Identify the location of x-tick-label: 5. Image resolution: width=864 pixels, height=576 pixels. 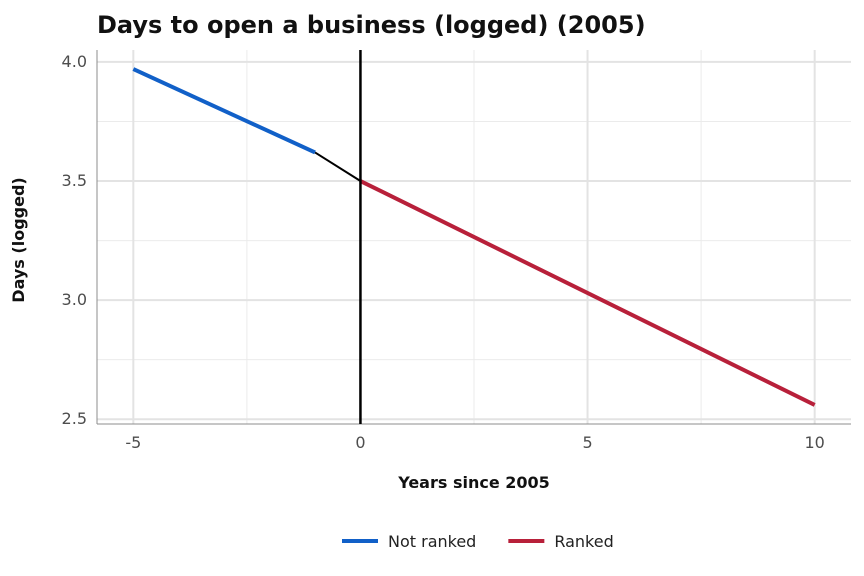
(587, 442).